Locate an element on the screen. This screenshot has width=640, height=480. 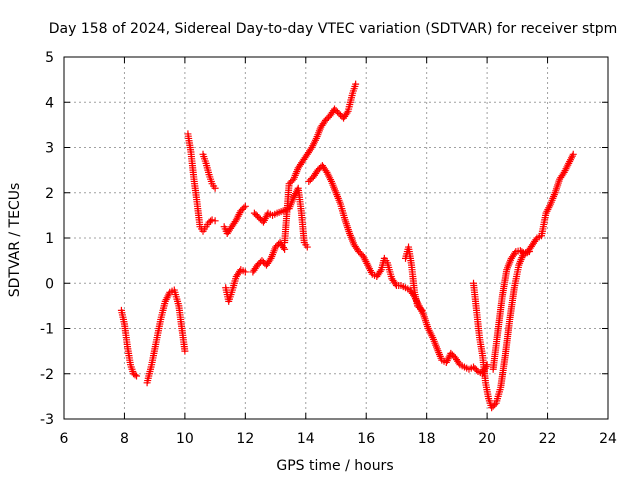
x-tick-label: 14 is located at coordinates (306, 439).